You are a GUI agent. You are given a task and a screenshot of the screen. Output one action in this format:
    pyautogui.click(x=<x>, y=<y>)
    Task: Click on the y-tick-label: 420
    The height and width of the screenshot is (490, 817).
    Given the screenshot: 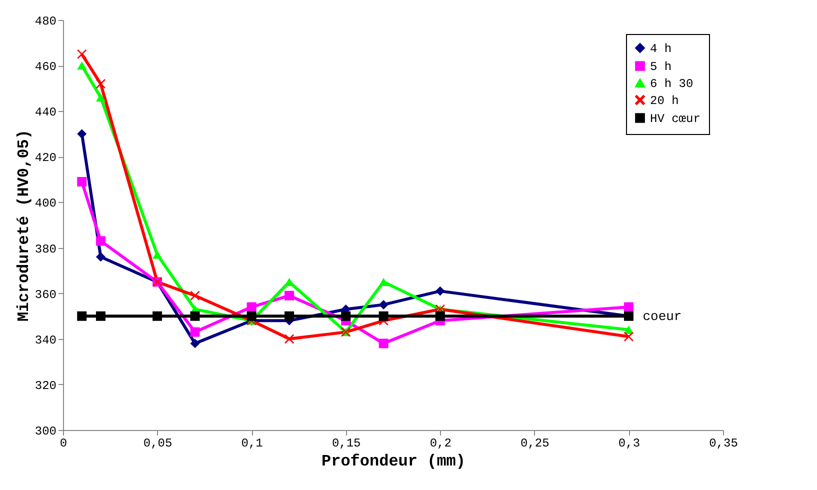 What is the action you would take?
    pyautogui.click(x=45, y=158)
    